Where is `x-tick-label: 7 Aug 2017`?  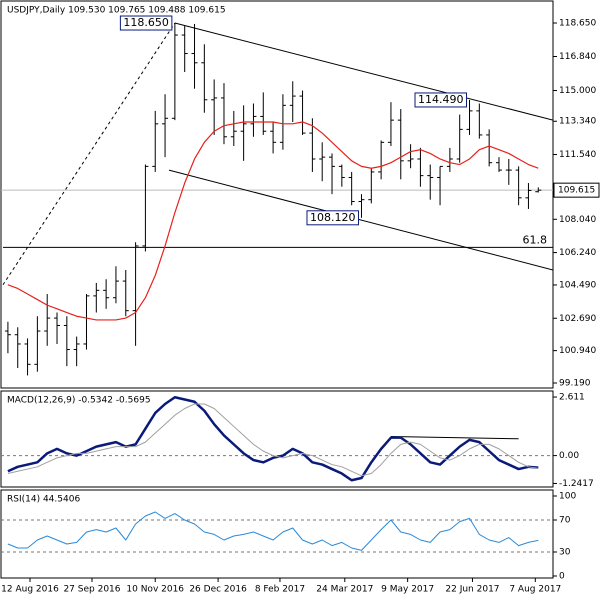 x-tick-label: 7 Aug 2017 is located at coordinates (535, 590).